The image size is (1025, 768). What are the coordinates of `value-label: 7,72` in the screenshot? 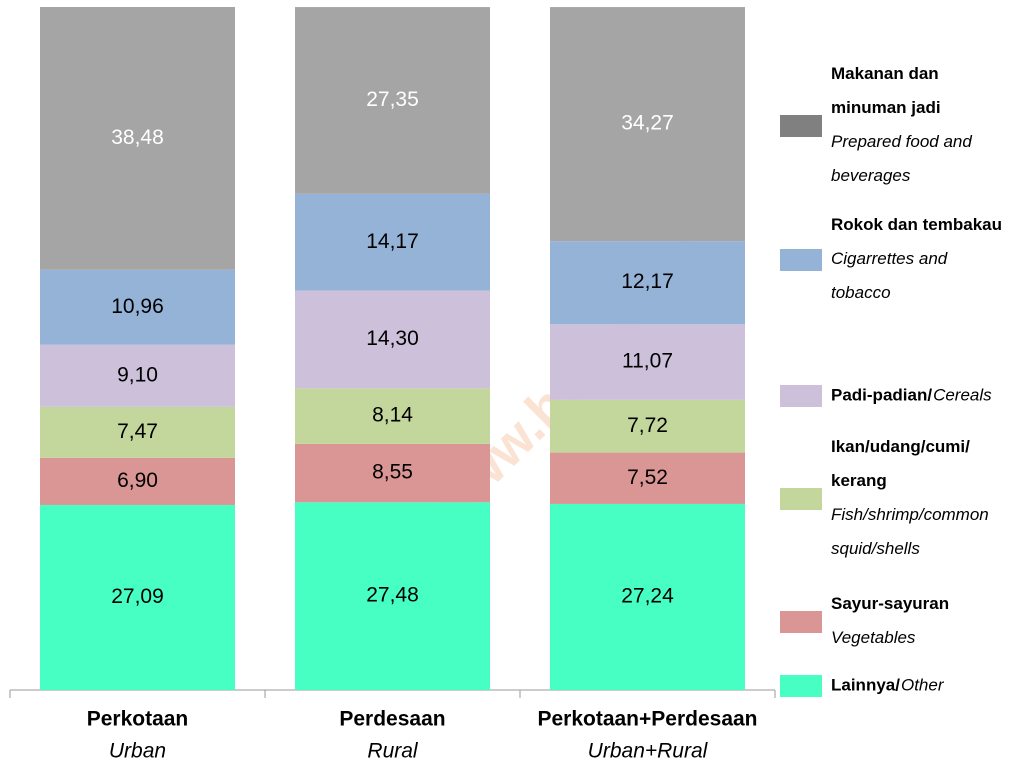 It's located at (647, 425).